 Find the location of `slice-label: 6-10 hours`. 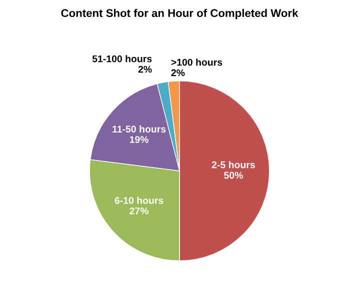

slice-label: 6-10 hours is located at coordinates (139, 200).